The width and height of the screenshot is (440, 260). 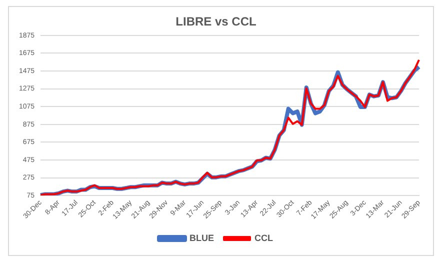 I want to click on legend-label: BLUE, so click(x=202, y=237).